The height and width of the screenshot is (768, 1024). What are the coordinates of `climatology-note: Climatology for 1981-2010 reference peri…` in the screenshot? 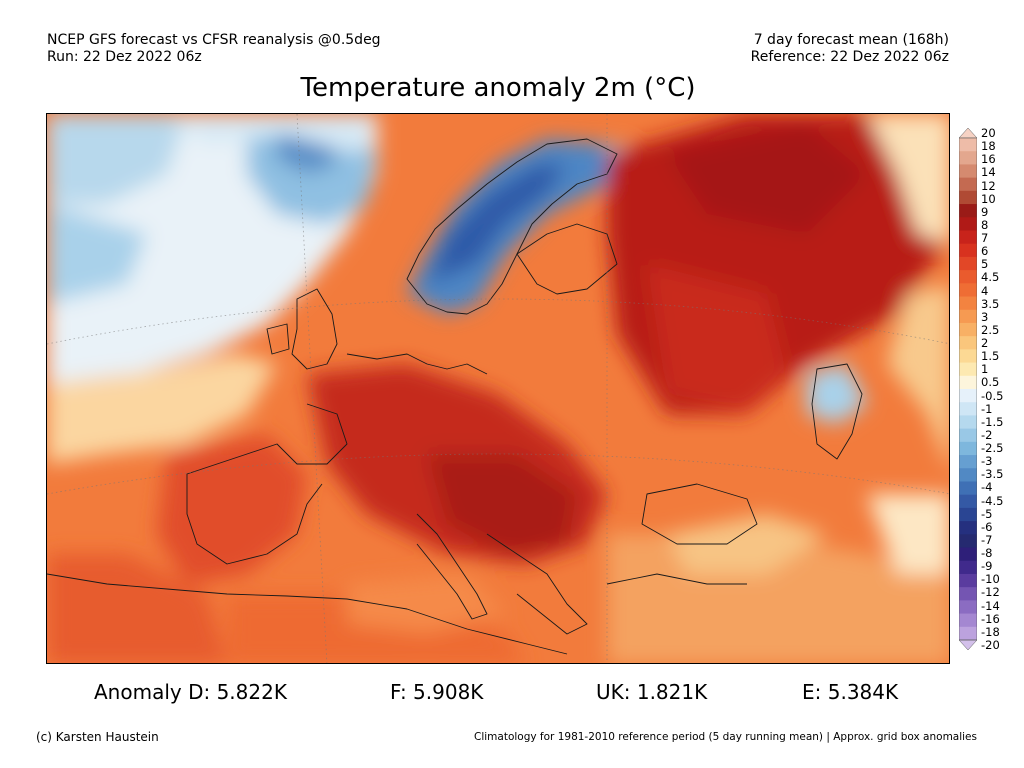 It's located at (725, 737).